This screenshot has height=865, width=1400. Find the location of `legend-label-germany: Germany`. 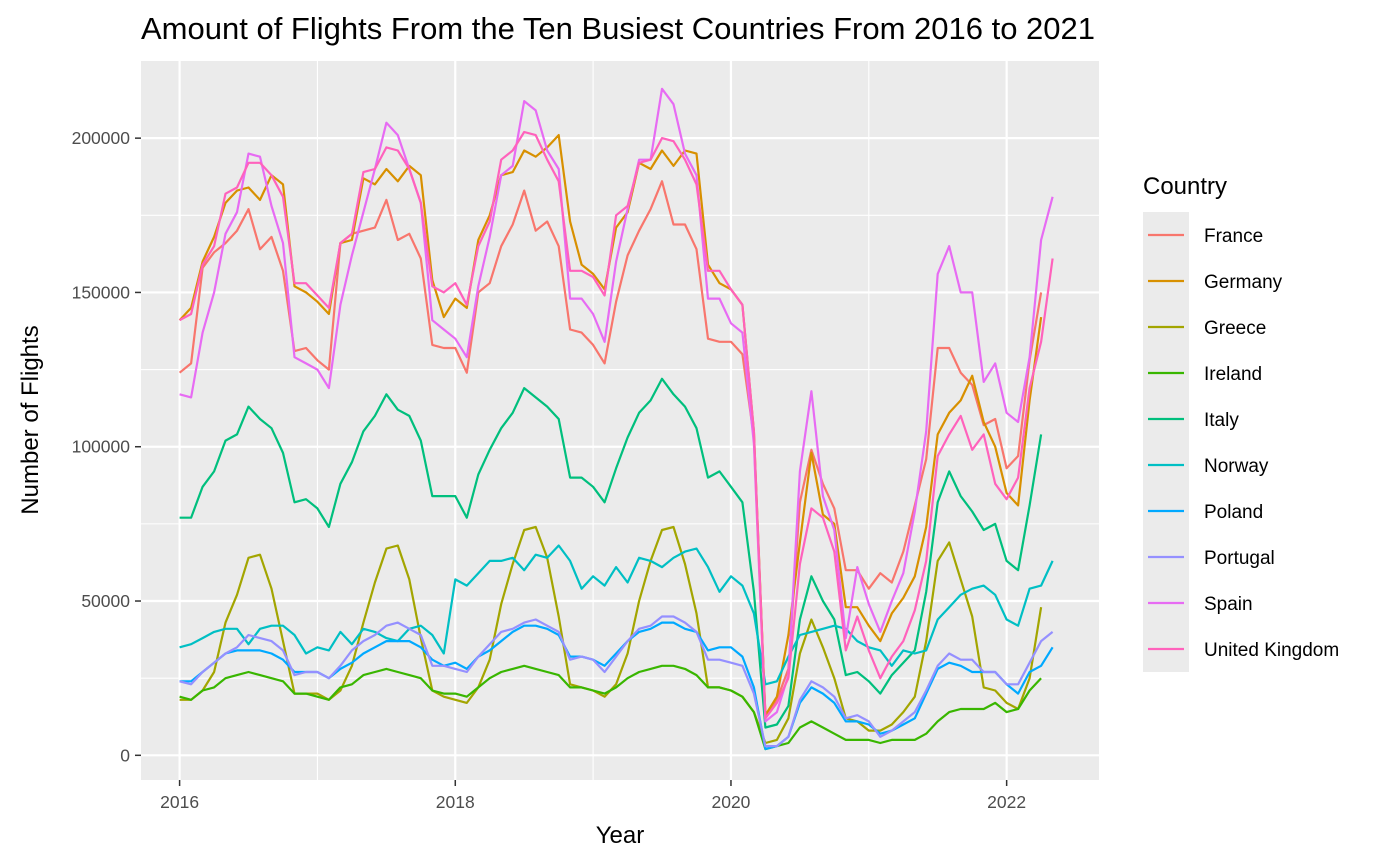

legend-label-germany: Germany is located at coordinates (1243, 282).